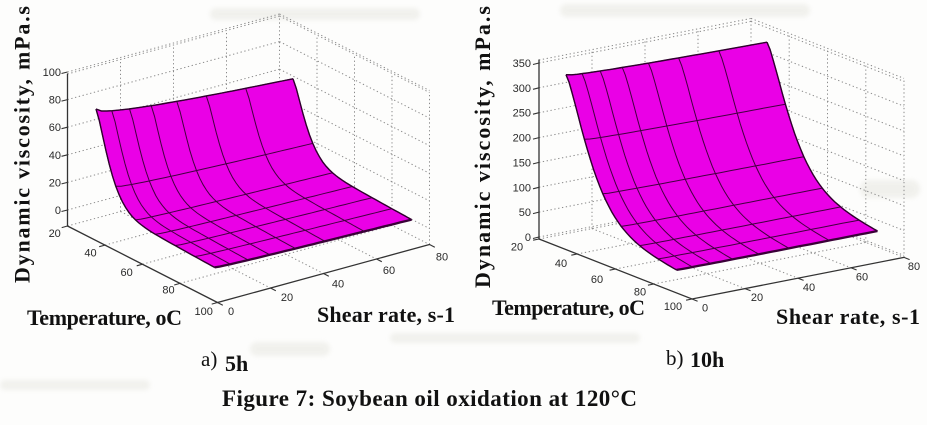 This screenshot has height=425, width=927. Describe the element at coordinates (675, 358) in the screenshot. I see `svg-text: b)` at that location.